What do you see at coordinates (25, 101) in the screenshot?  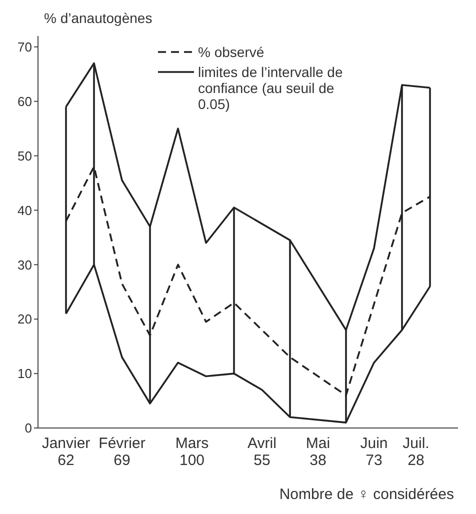 I see `y-tick-label: 60` at bounding box center [25, 101].